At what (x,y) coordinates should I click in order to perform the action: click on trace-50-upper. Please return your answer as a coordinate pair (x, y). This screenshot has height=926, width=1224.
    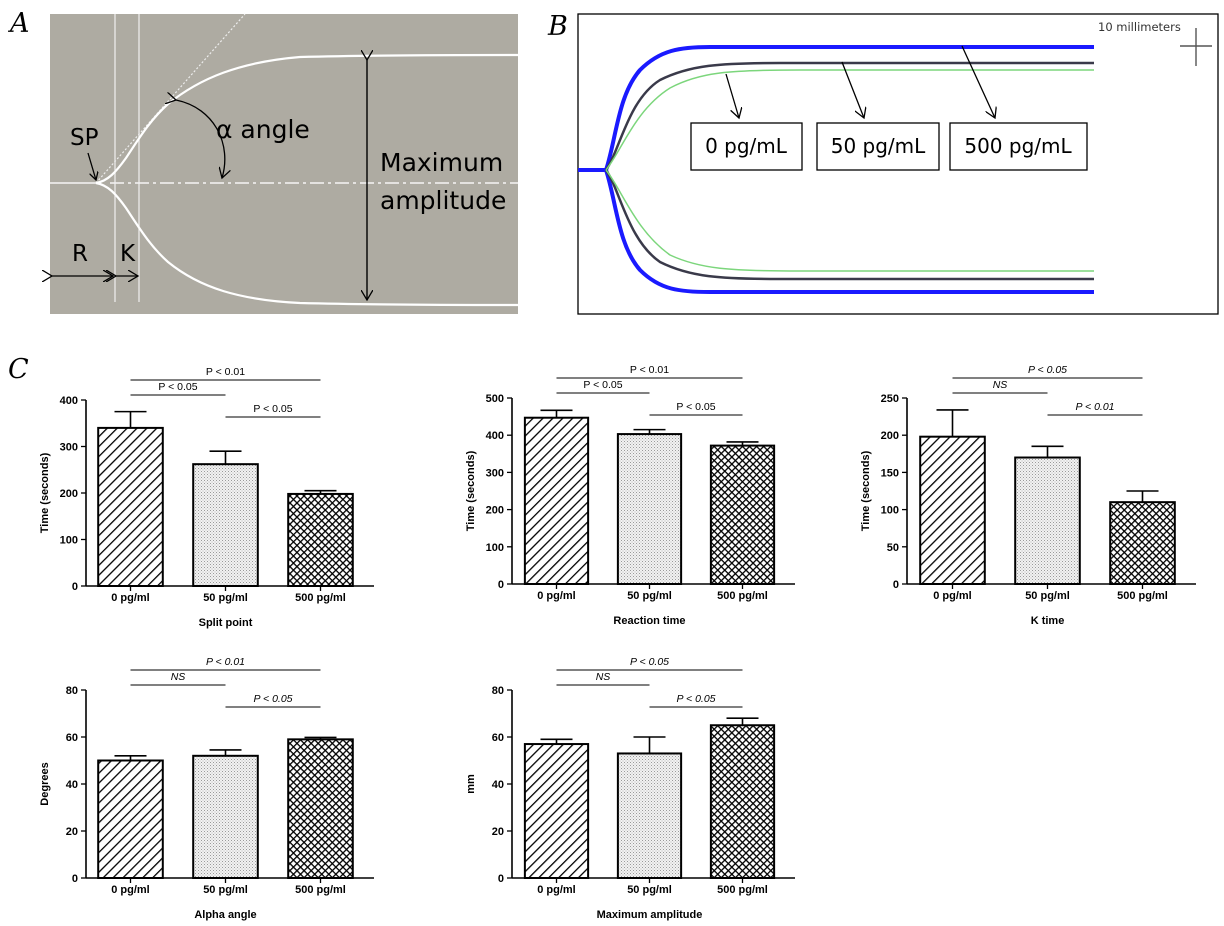
    Looking at the image, I should click on (849, 116).